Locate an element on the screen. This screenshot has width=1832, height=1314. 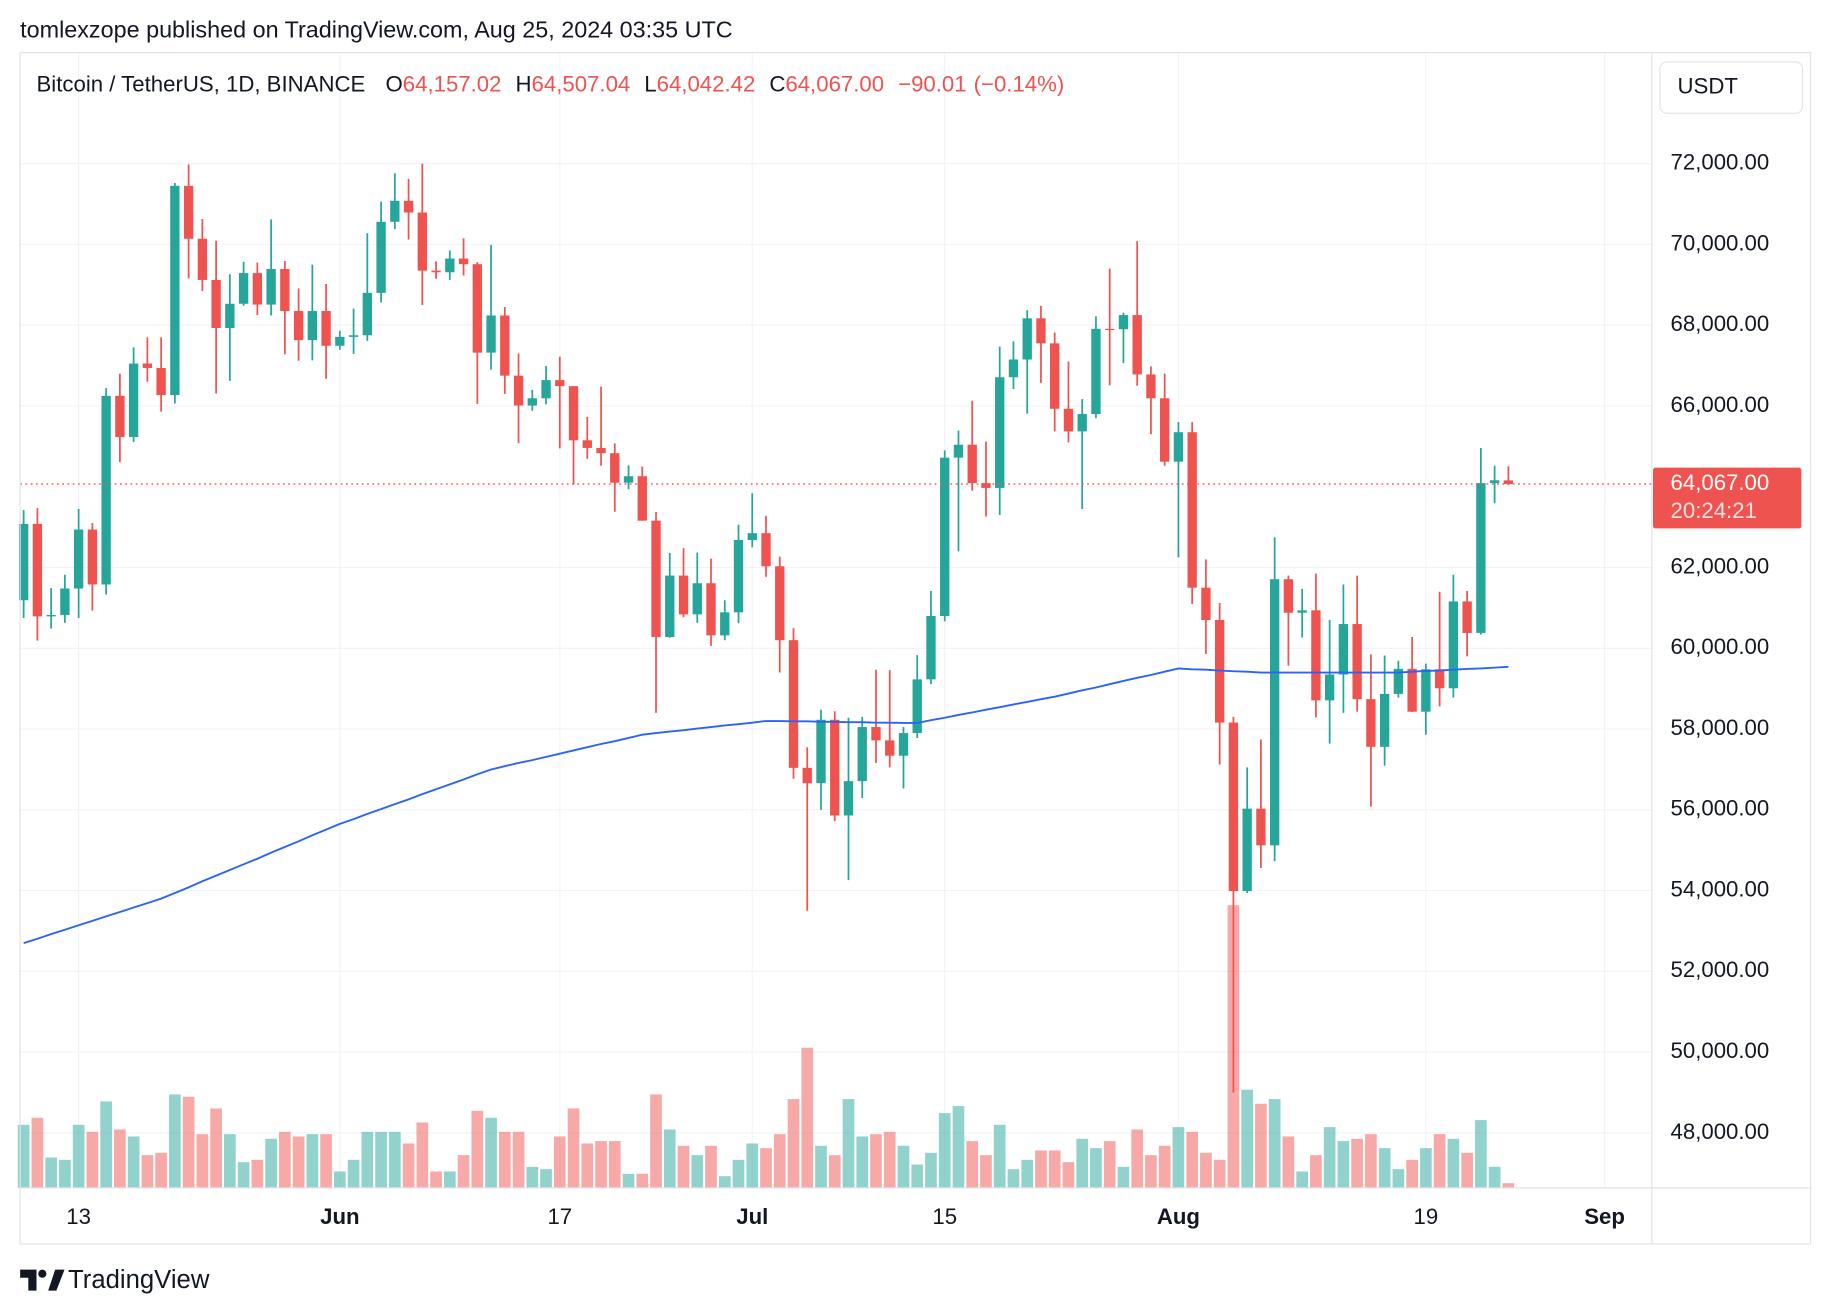
x-tick-label: 15 is located at coordinates (944, 1216).